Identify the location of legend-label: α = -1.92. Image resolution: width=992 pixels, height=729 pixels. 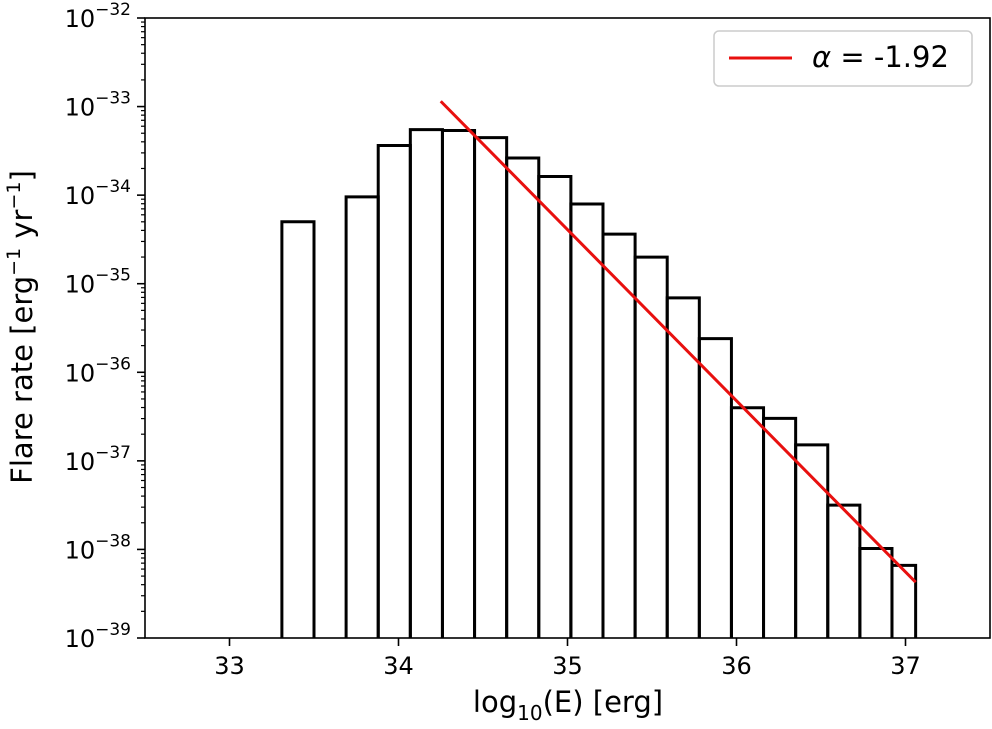
(880, 57).